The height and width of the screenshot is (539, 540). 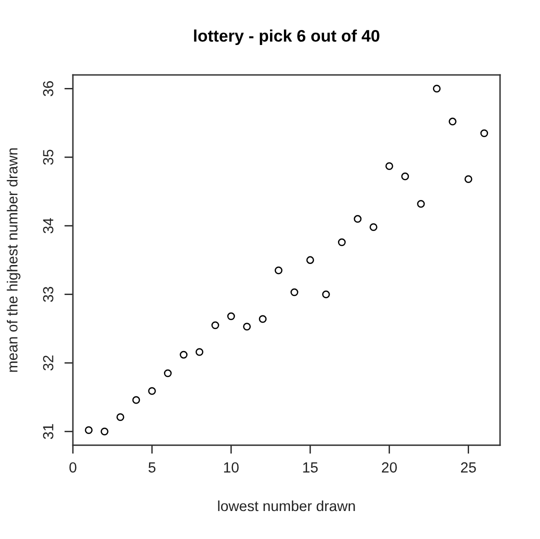 What do you see at coordinates (13, 260) in the screenshot?
I see `y-axis-title: mean of the highest number drawn` at bounding box center [13, 260].